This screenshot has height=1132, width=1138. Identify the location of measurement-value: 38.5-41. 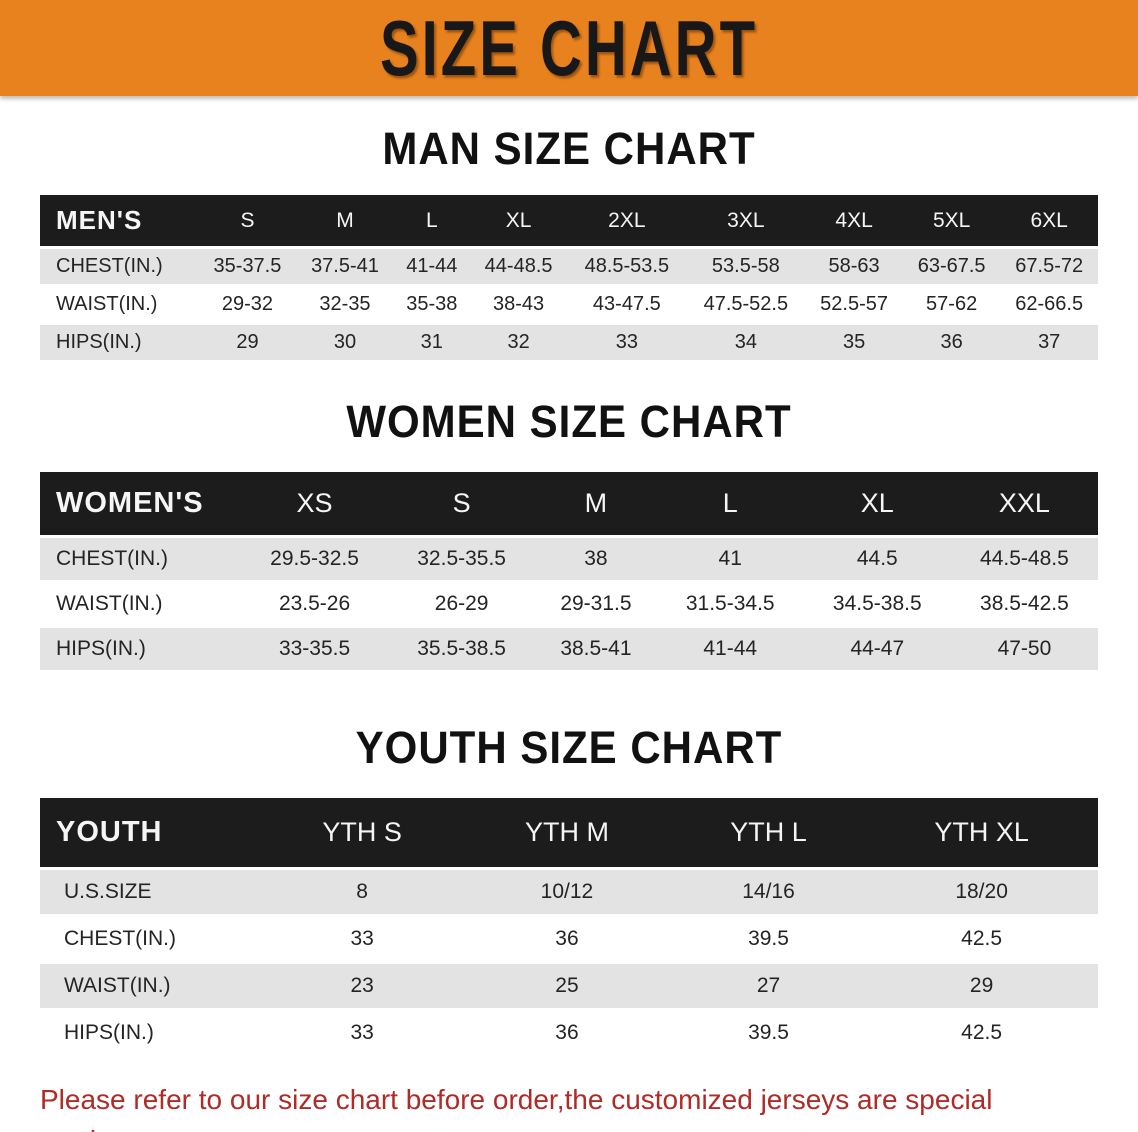
(596, 649).